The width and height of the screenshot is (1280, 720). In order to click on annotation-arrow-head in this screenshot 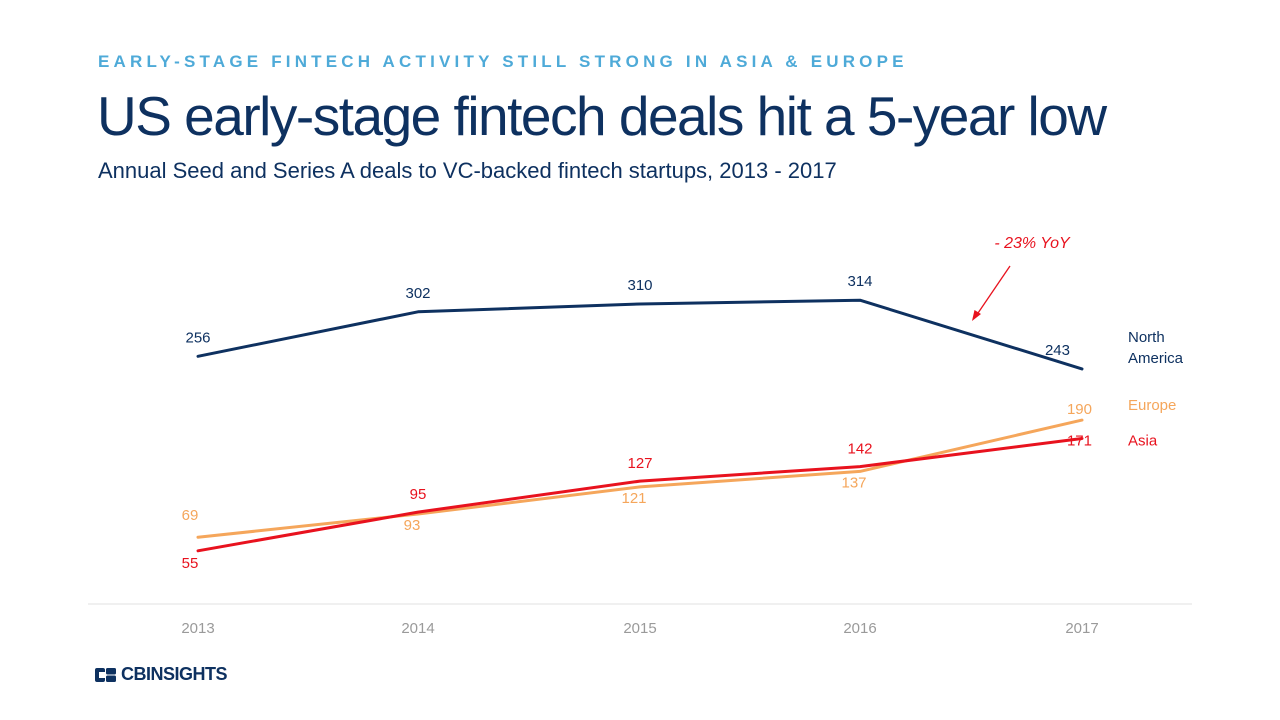, I will do `click(976, 315)`.